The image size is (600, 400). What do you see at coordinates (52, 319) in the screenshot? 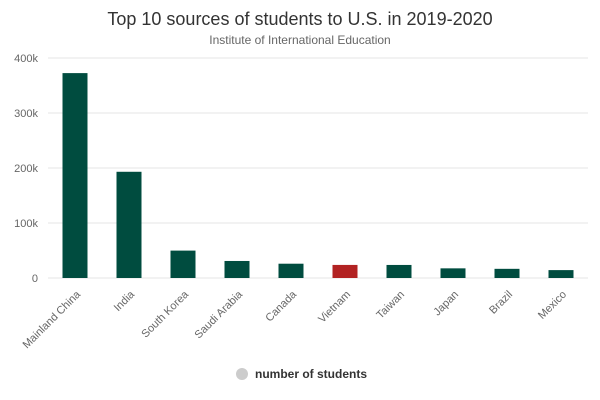
I see `x-tick-label: Mainland China` at bounding box center [52, 319].